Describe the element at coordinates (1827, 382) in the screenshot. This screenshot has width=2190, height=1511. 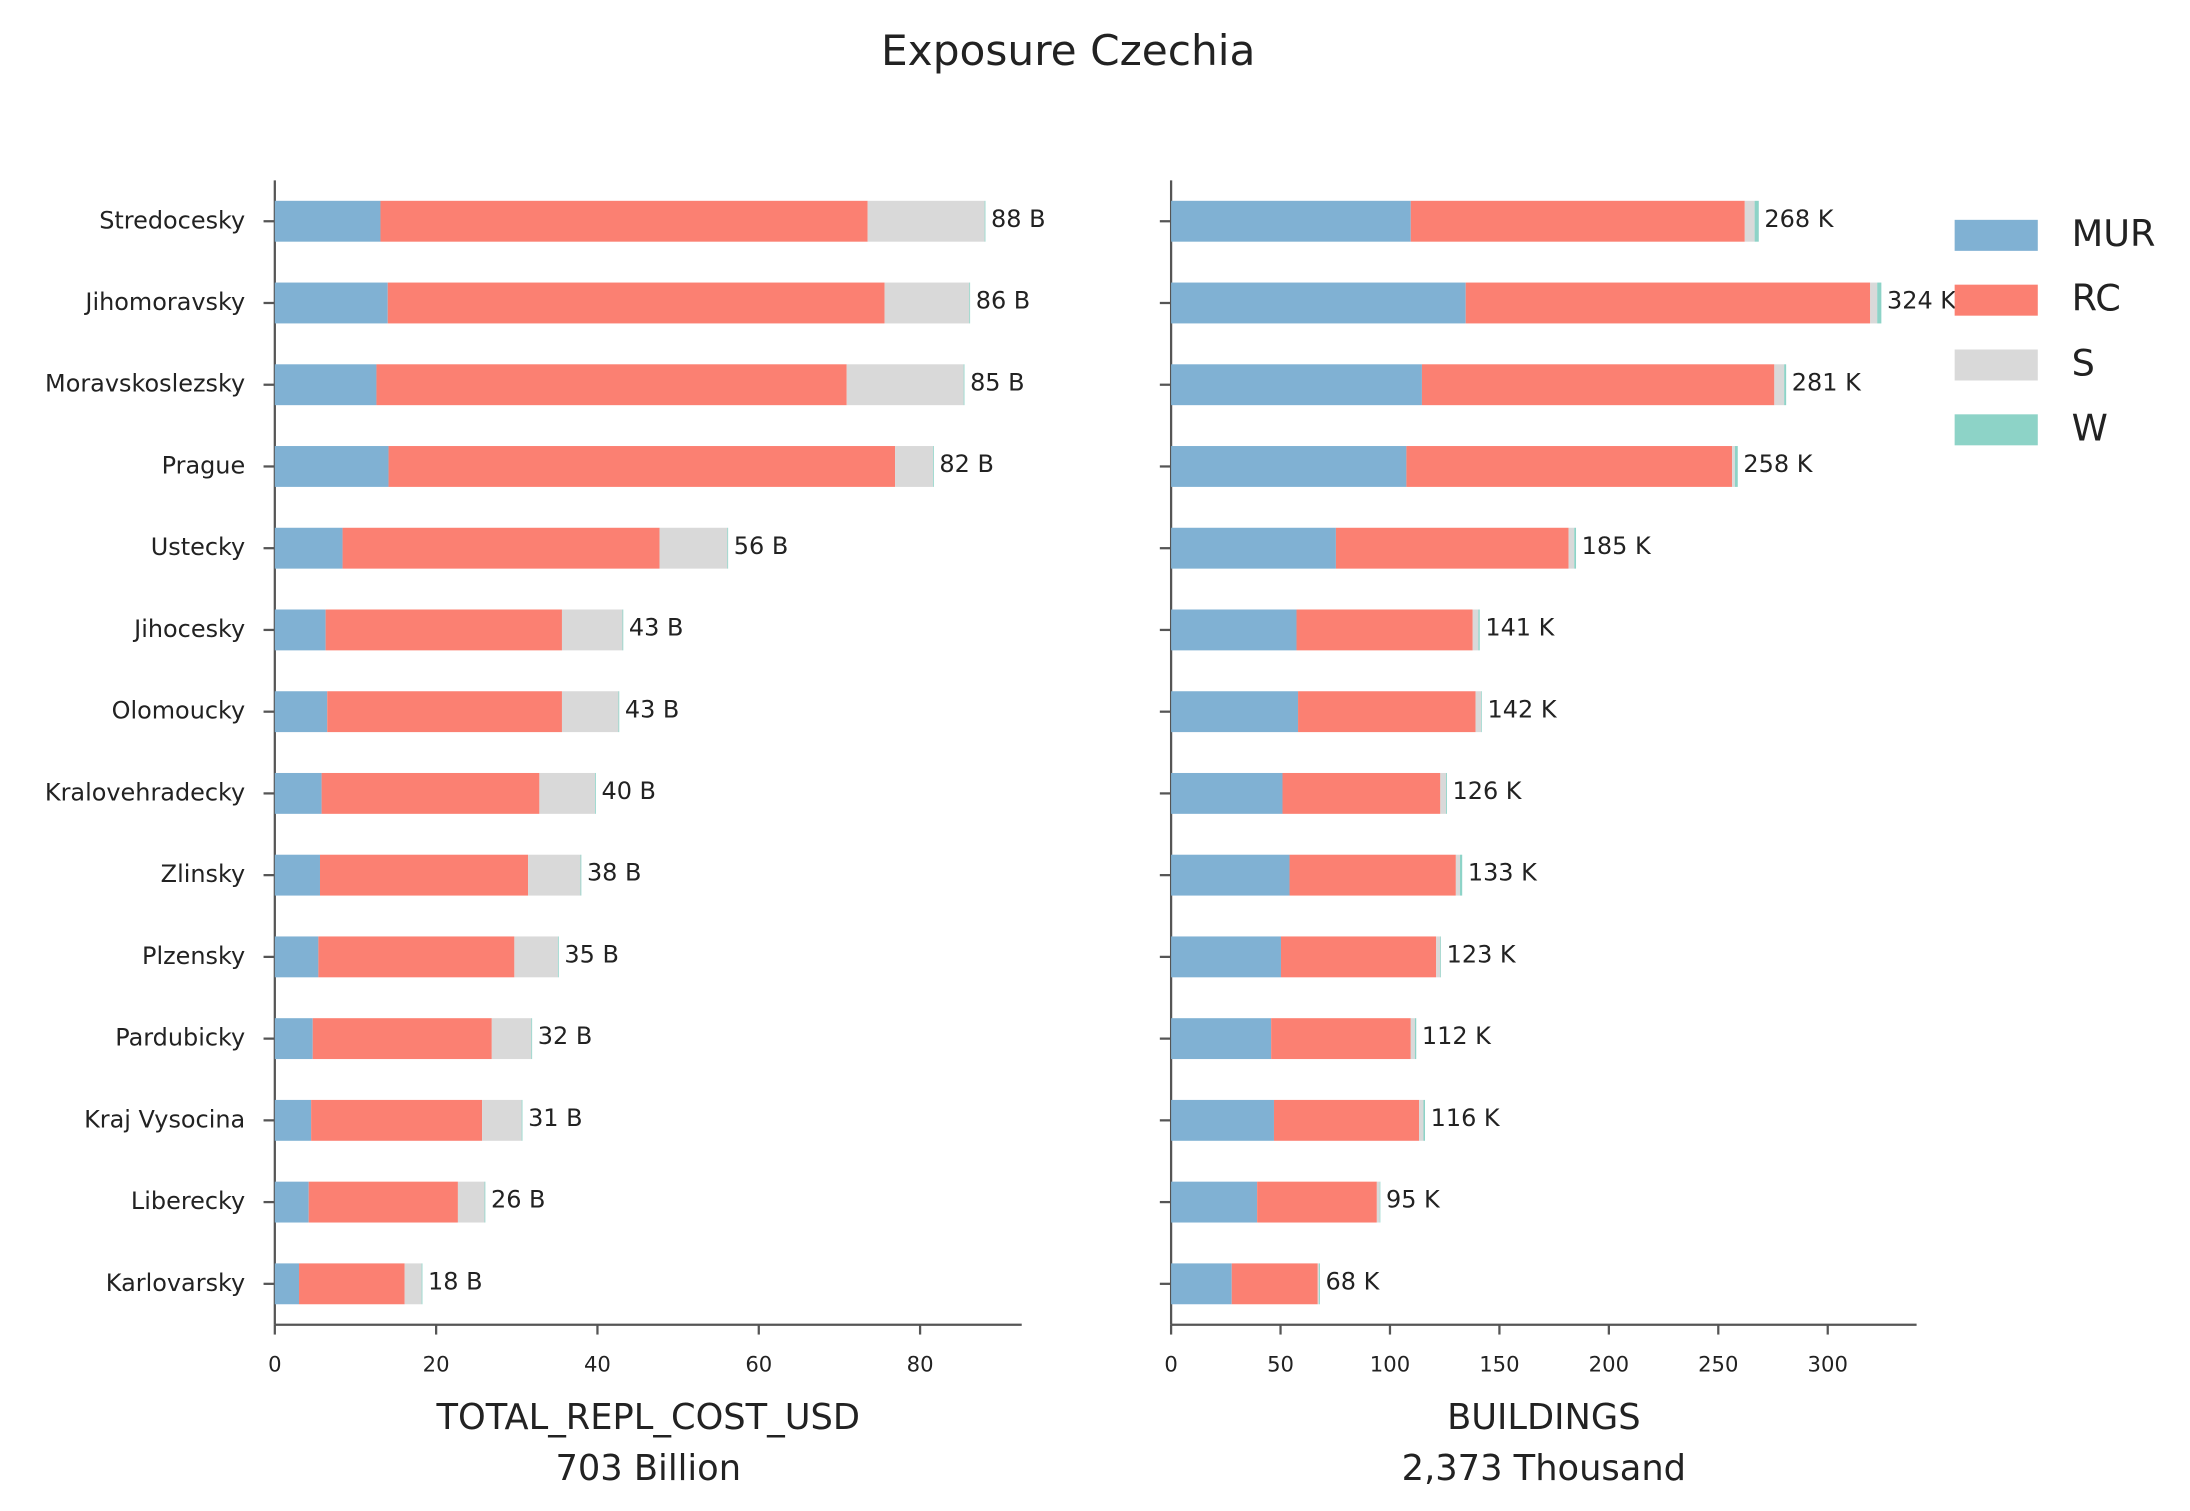
I see `value-label: 281 K` at that location.